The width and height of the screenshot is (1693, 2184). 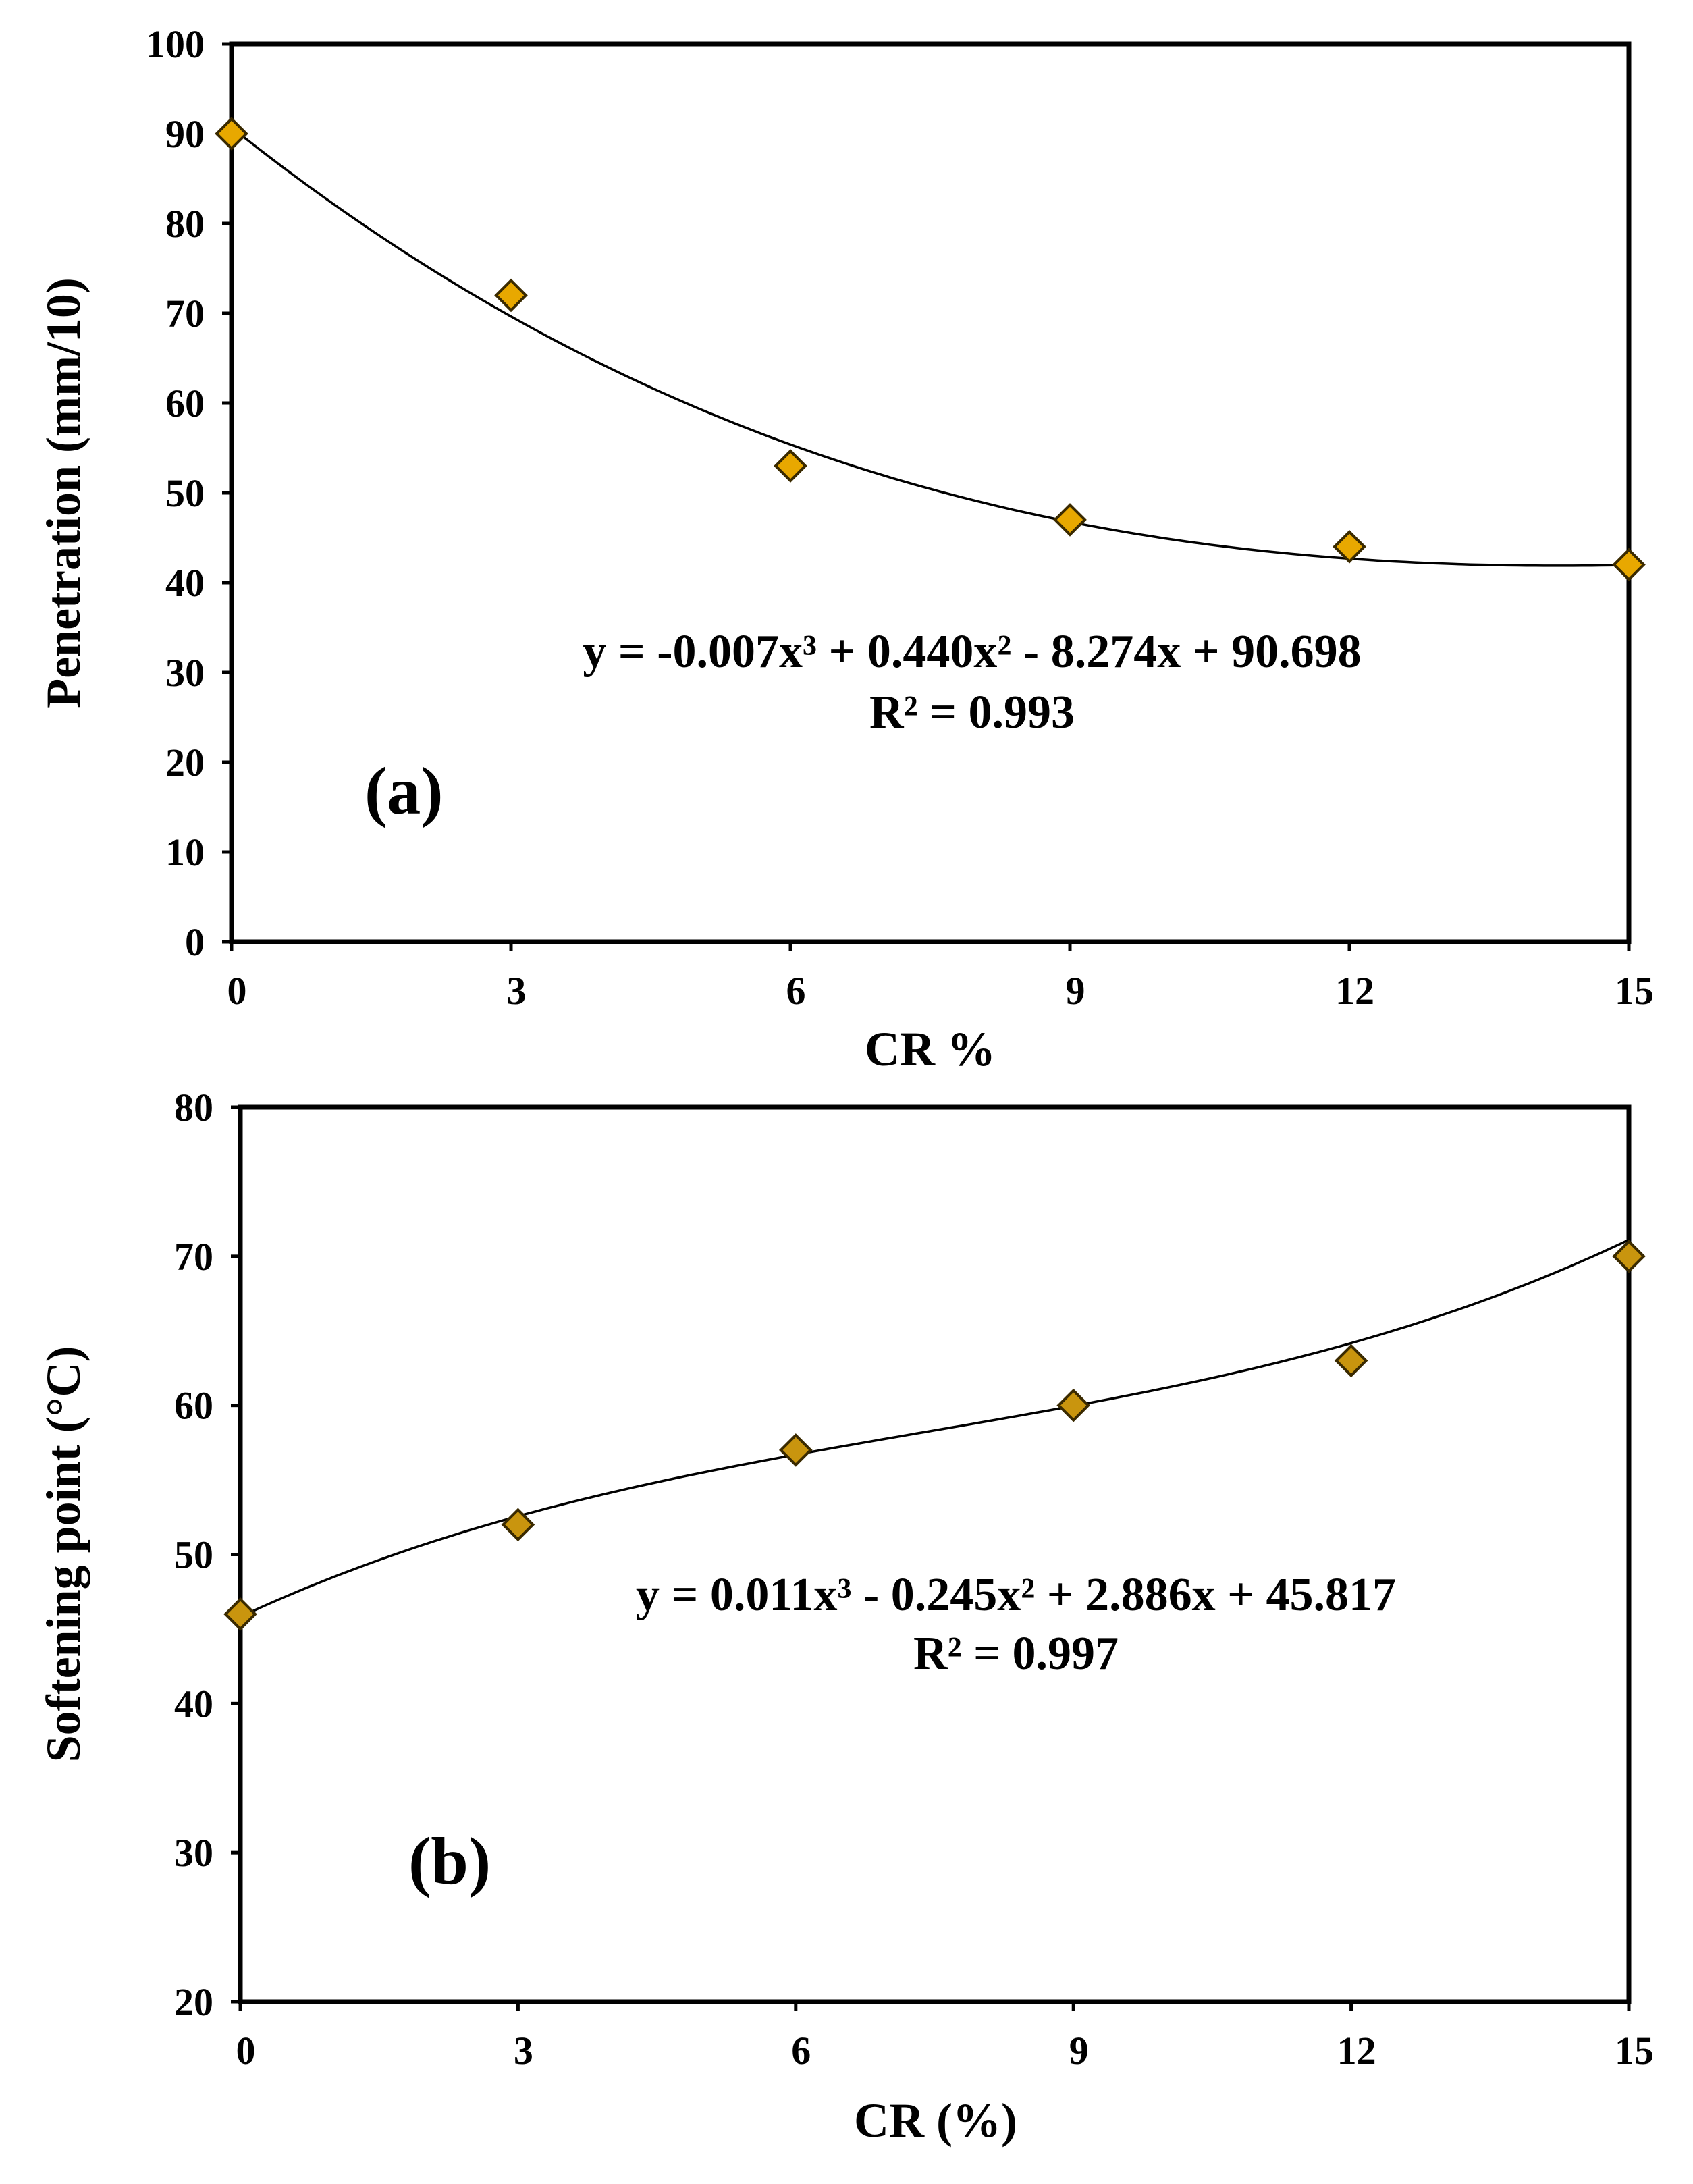 What do you see at coordinates (63, 1554) in the screenshot?
I see `y-axis-title: Softening point (°C)` at bounding box center [63, 1554].